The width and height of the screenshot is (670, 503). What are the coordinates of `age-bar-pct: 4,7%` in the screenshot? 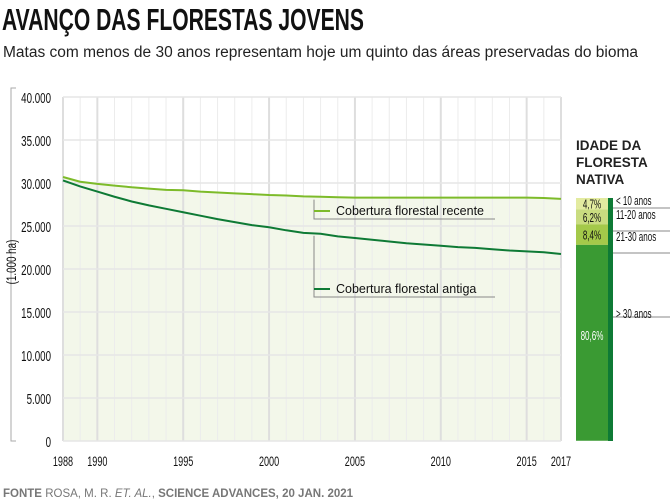 It's located at (592, 205).